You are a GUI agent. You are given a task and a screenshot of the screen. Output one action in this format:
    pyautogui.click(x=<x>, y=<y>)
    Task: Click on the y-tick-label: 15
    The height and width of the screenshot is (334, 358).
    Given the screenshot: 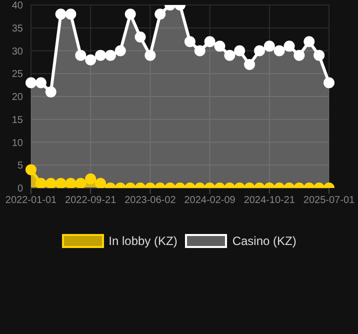 What is the action you would take?
    pyautogui.click(x=18, y=120)
    